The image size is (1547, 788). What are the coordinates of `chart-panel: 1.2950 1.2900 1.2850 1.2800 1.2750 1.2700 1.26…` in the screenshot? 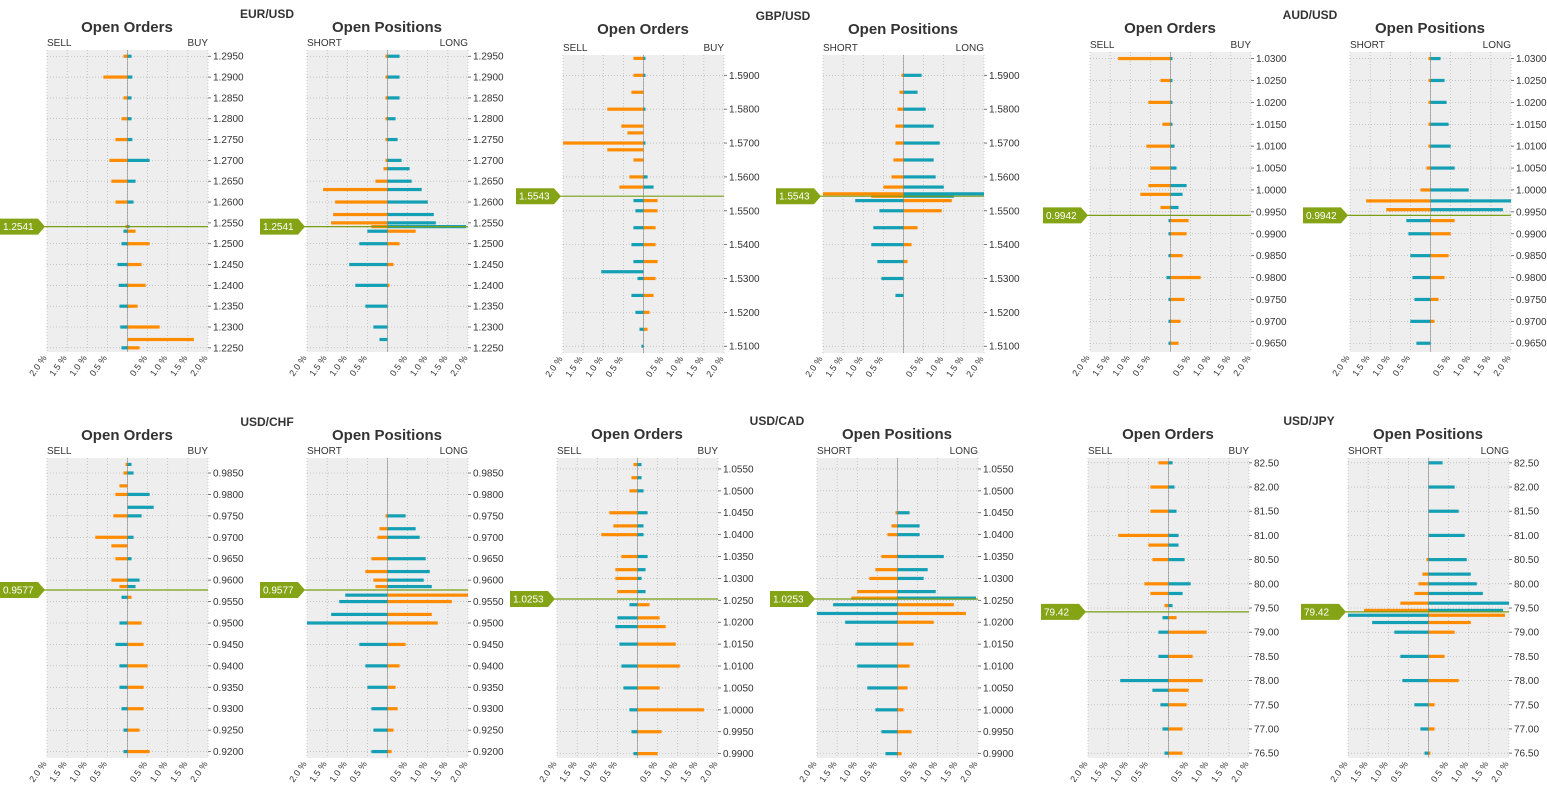 It's located at (382, 198).